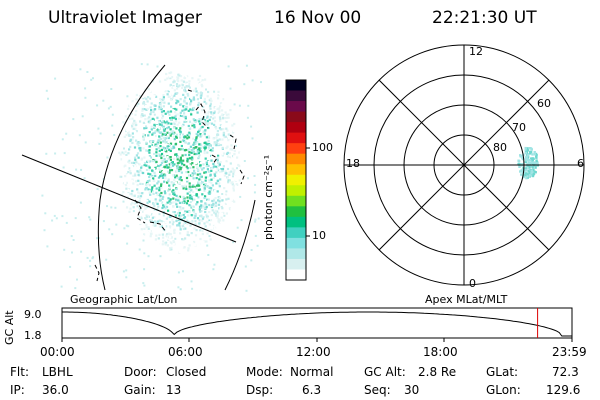  Describe the element at coordinates (533, 176) in the screenshot. I see `polar-emission-pixel` at that location.